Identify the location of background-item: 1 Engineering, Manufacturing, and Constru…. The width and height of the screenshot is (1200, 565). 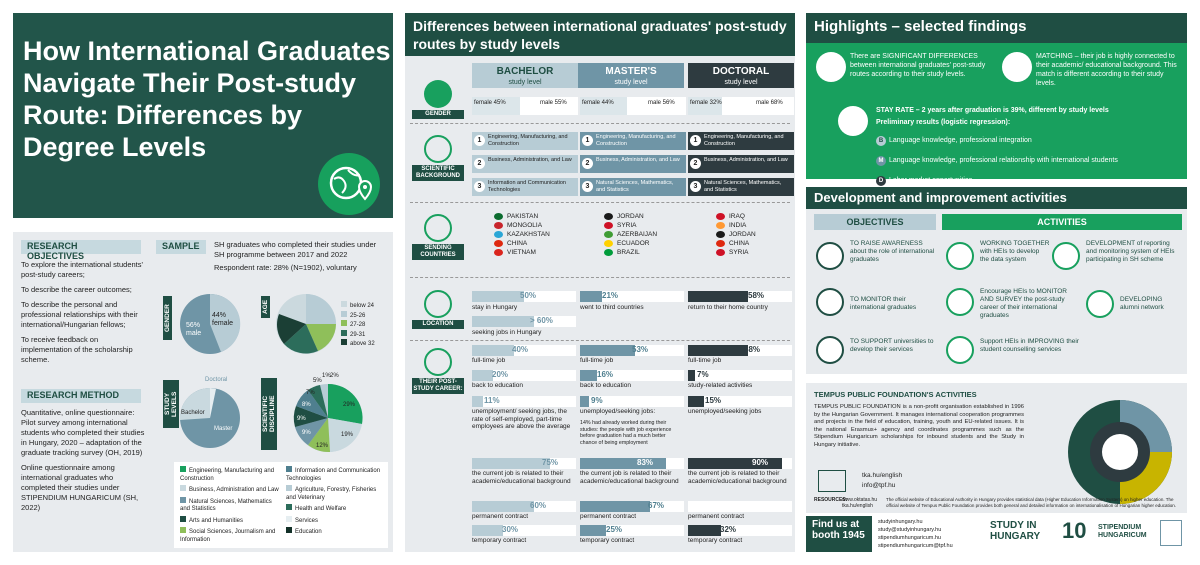
(633, 141).